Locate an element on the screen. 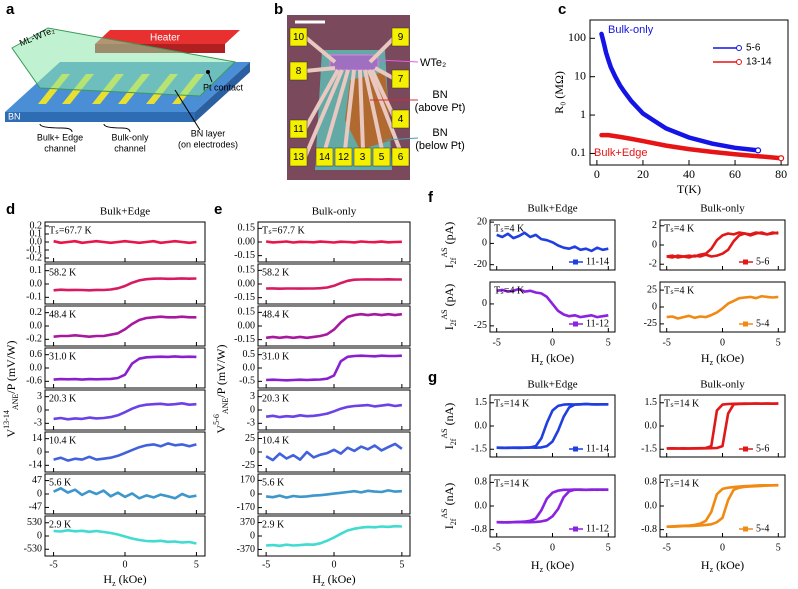 The height and width of the screenshot is (589, 798). panel-label: c is located at coordinates (562, 9).